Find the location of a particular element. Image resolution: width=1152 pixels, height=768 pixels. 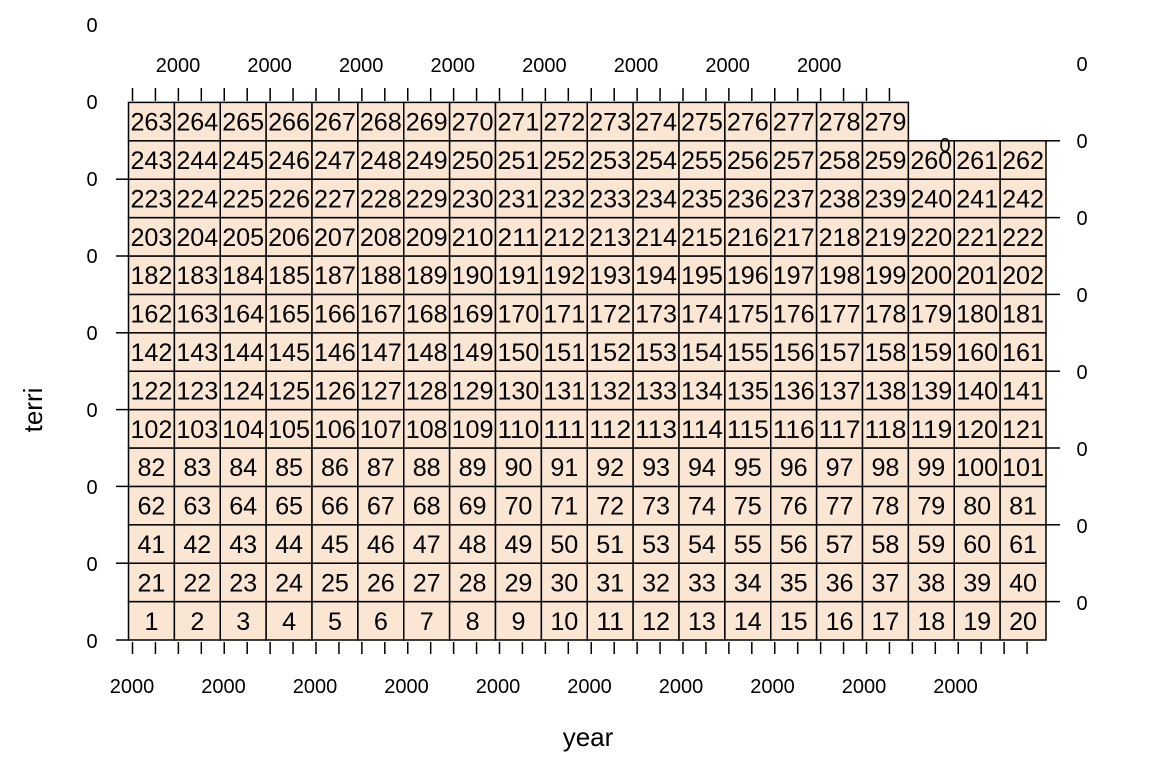

cell-label: 224 is located at coordinates (197, 199).